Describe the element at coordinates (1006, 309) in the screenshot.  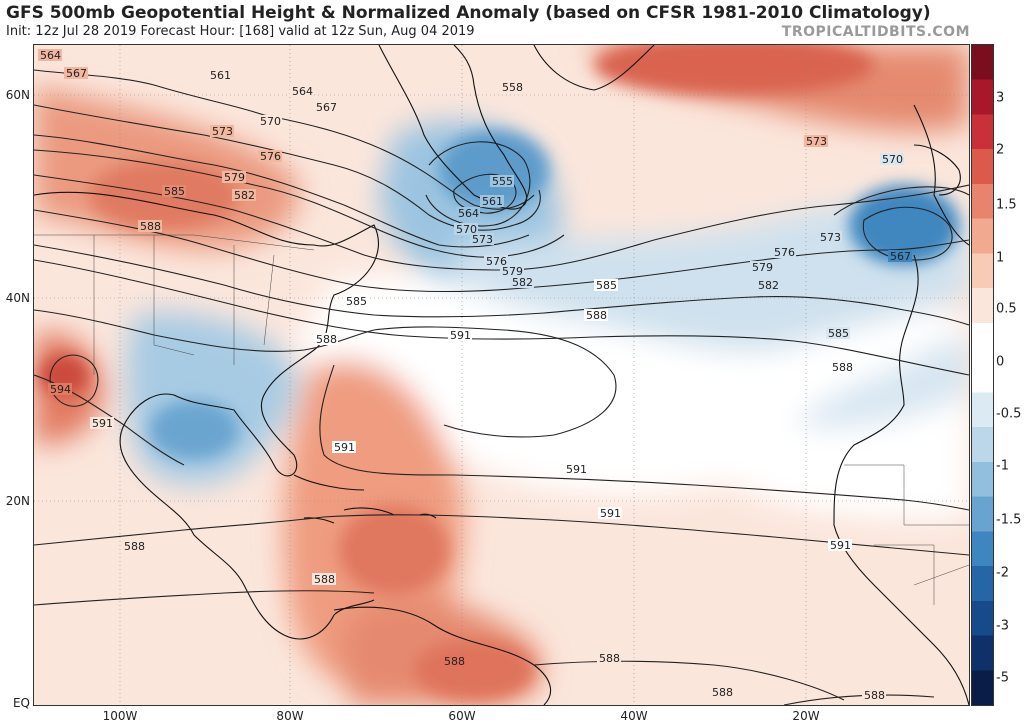
I see `colorbar-label-0-5: 0.5` at that location.